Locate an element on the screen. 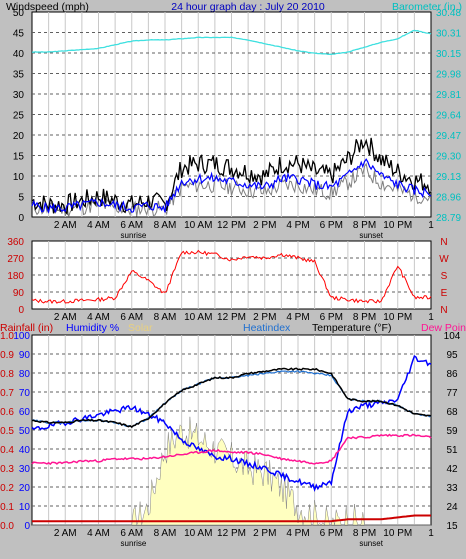  rainfall-label: Rainfall (in) is located at coordinates (26, 328).